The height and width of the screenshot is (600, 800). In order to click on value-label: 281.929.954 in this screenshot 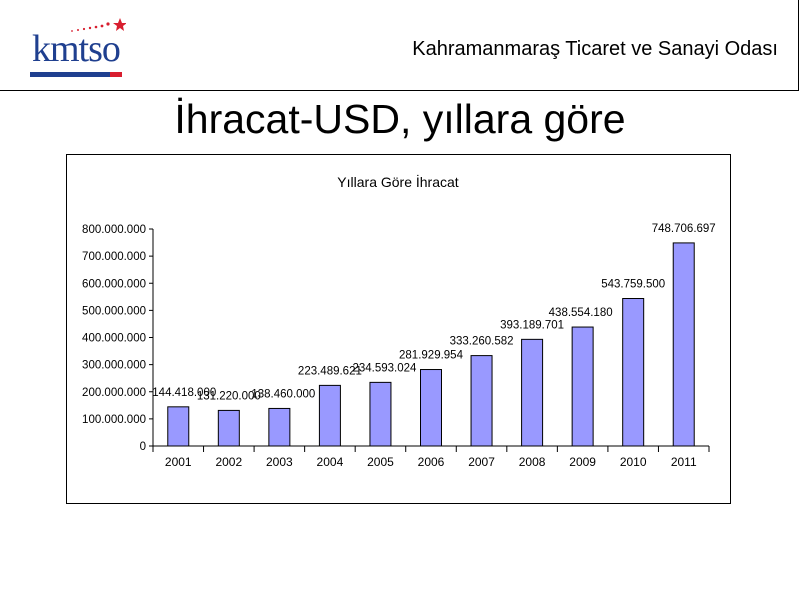, I will do `click(431, 356)`.